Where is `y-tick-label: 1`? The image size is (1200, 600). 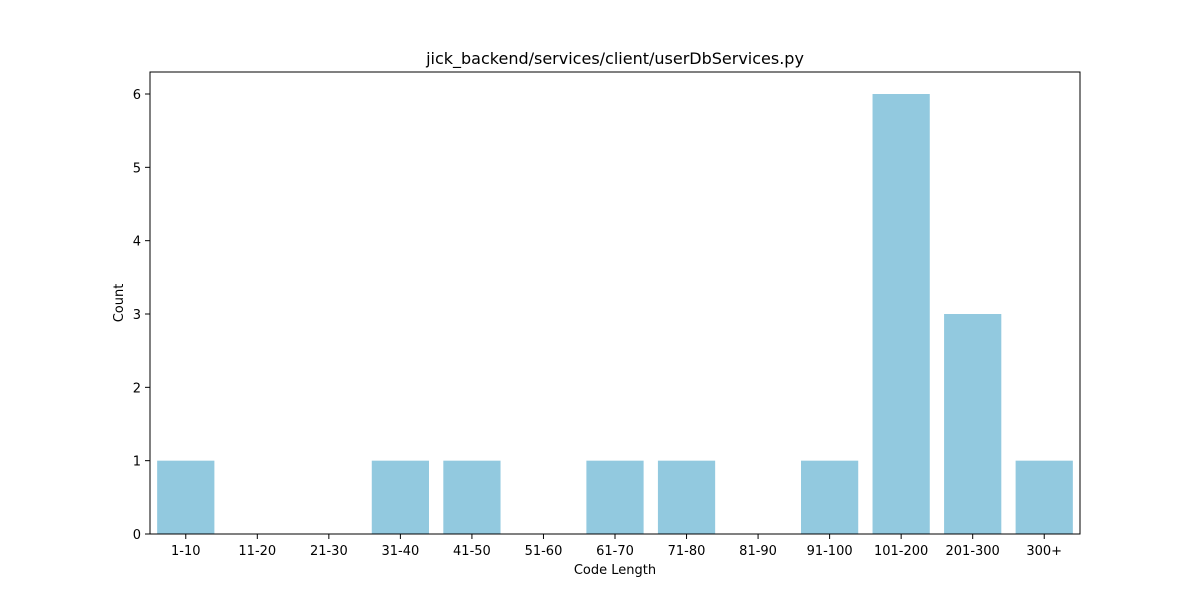
y-tick-label: 1 is located at coordinates (137, 462).